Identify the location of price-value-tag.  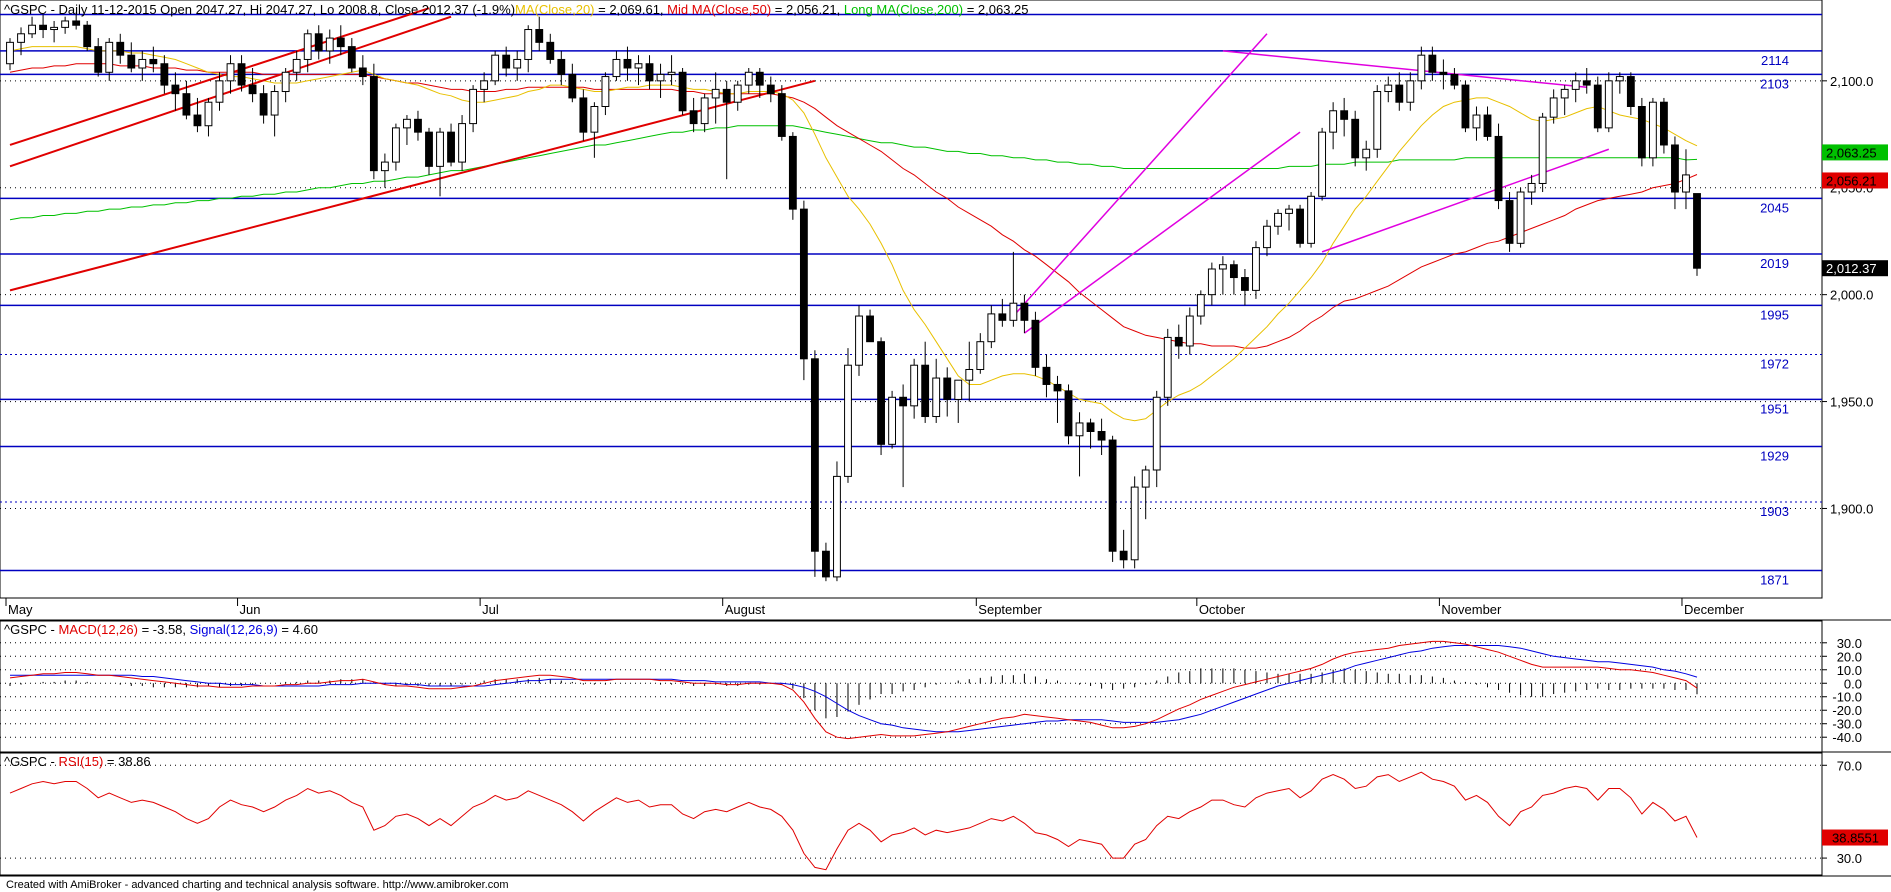
(1855, 152).